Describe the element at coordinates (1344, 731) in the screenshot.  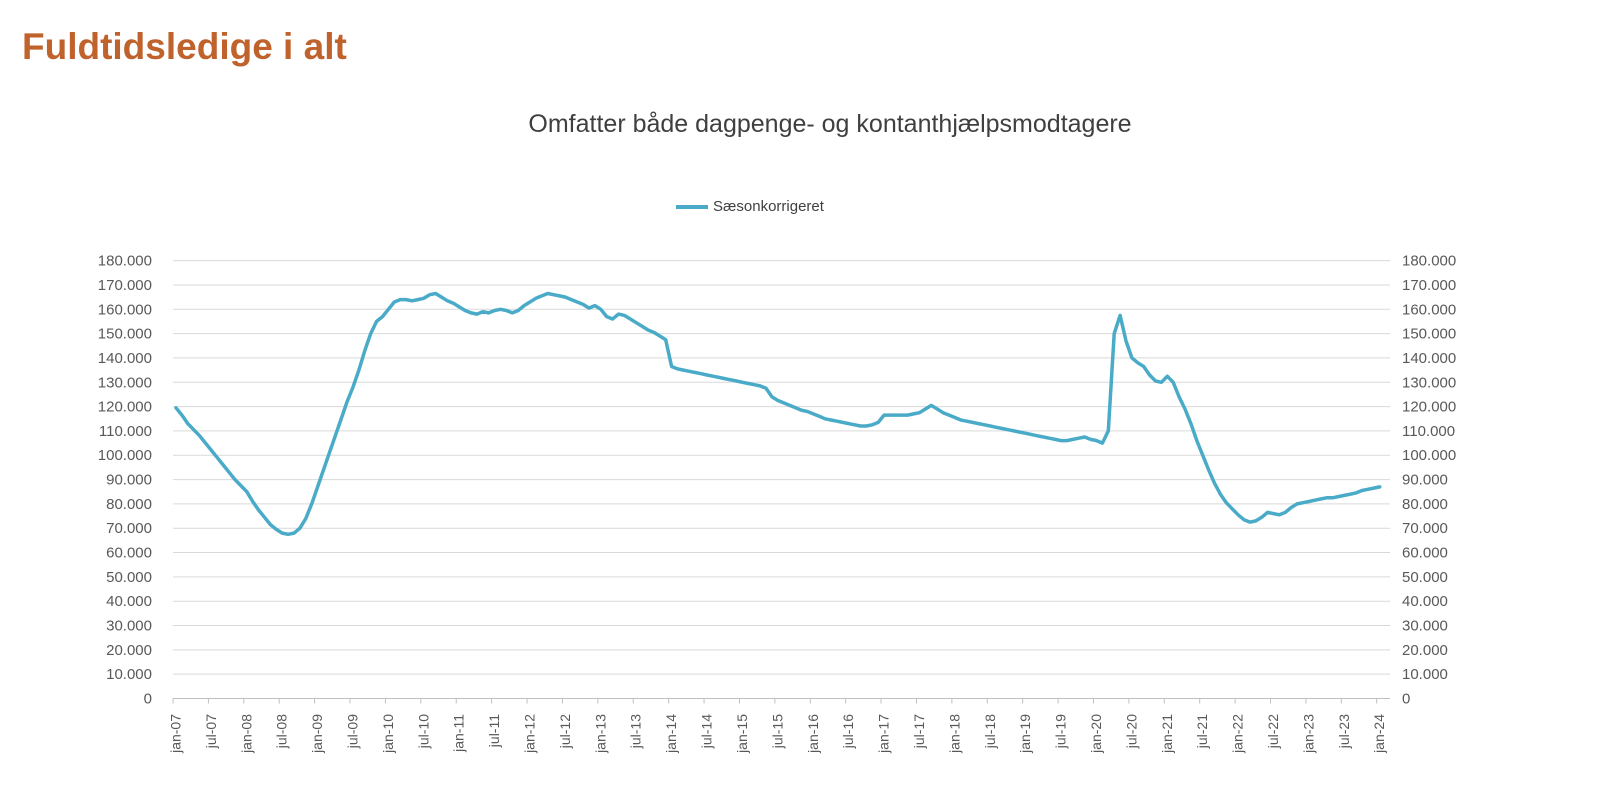
I see `x-axis-label: jul-23` at that location.